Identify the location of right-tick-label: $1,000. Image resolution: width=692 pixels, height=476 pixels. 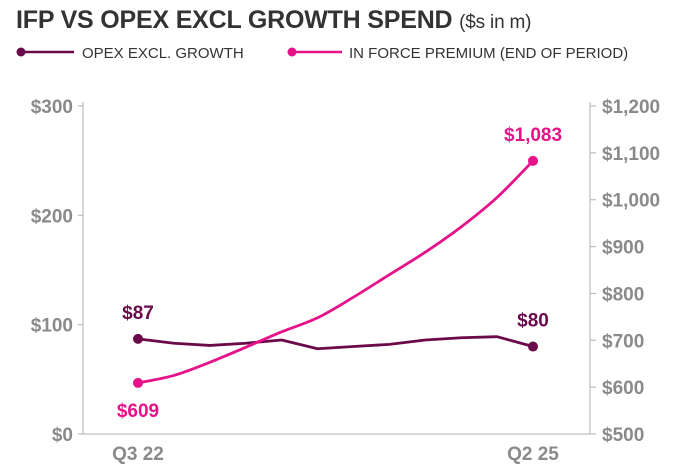
(631, 201).